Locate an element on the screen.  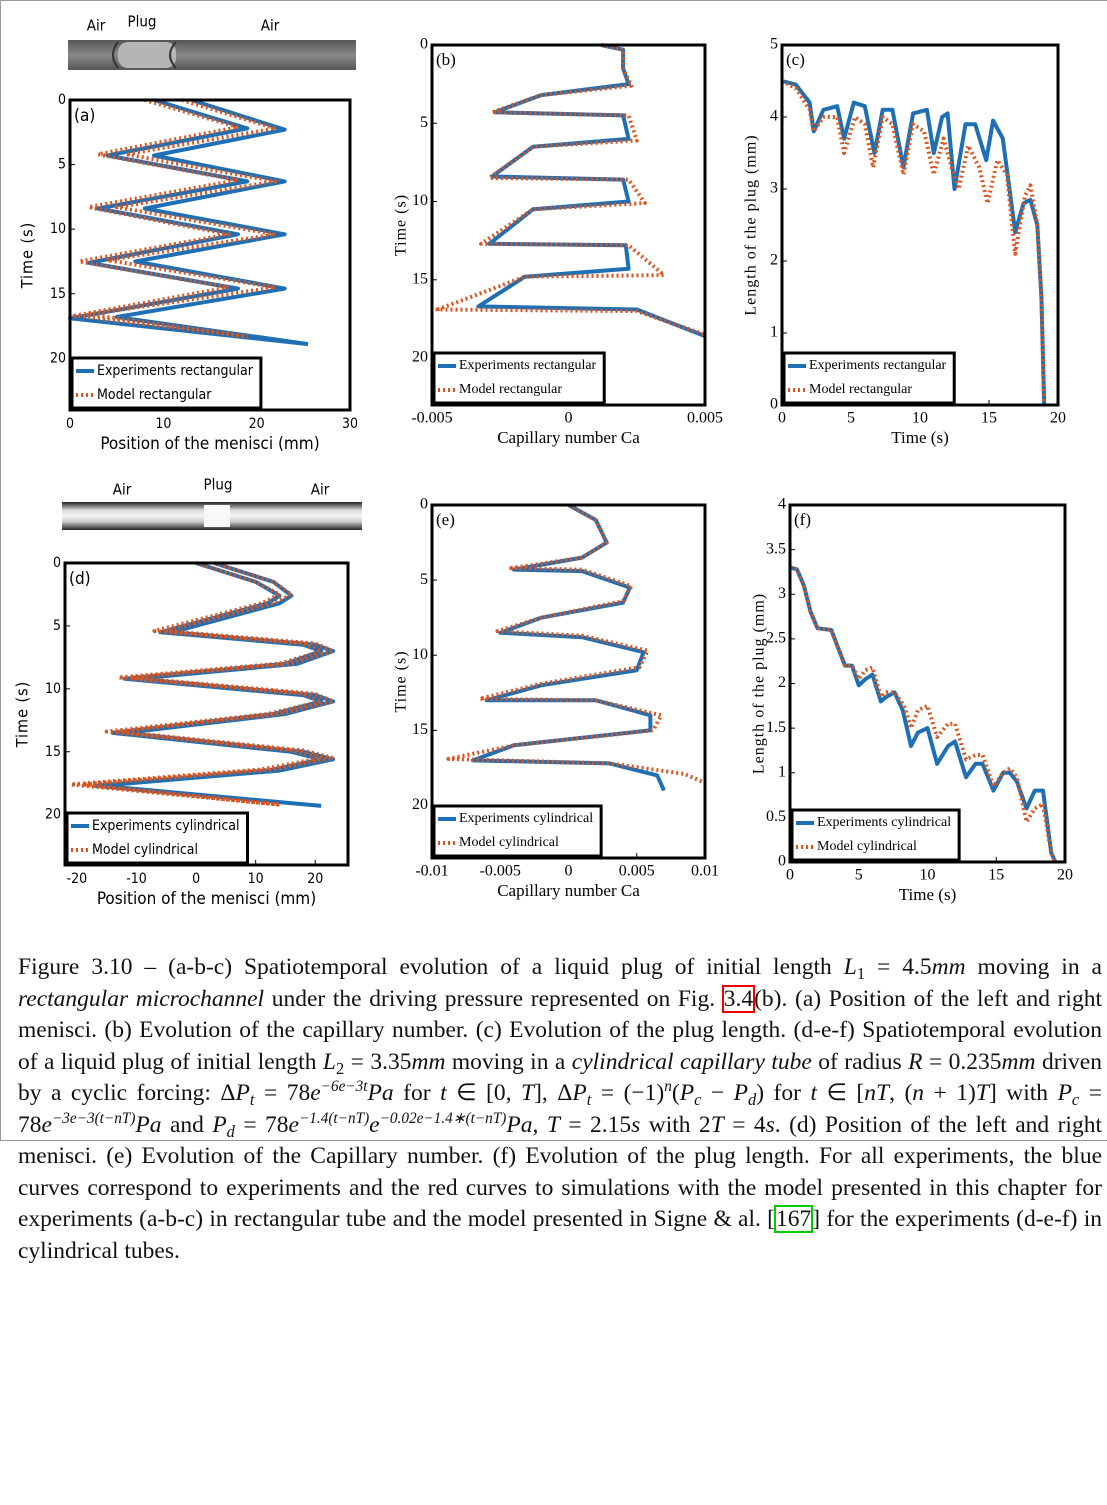
x-tick-label: 0.01 is located at coordinates (705, 871).